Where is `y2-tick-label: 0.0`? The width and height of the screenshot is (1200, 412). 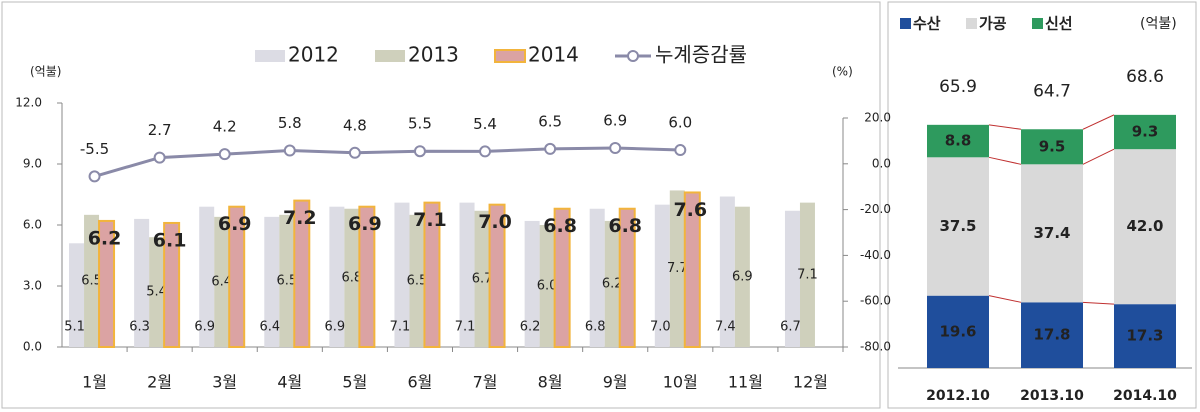
y2-tick-label: 0.0 is located at coordinates (881, 163).